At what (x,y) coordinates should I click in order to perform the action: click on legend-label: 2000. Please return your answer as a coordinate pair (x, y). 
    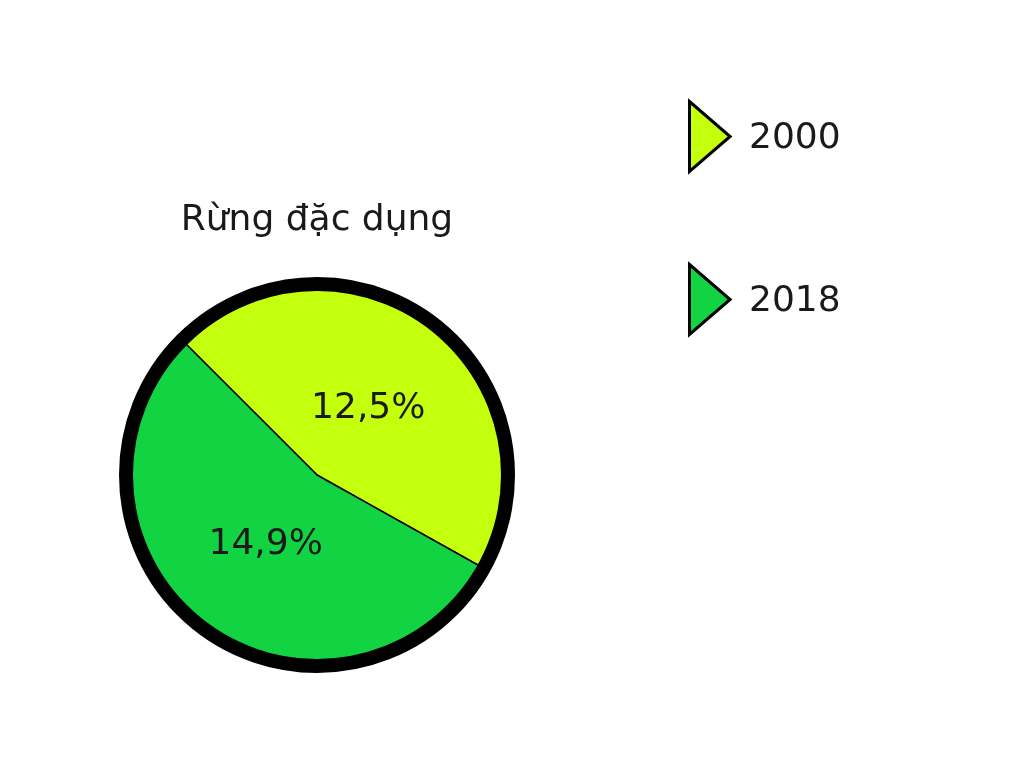
    Looking at the image, I should click on (795, 135).